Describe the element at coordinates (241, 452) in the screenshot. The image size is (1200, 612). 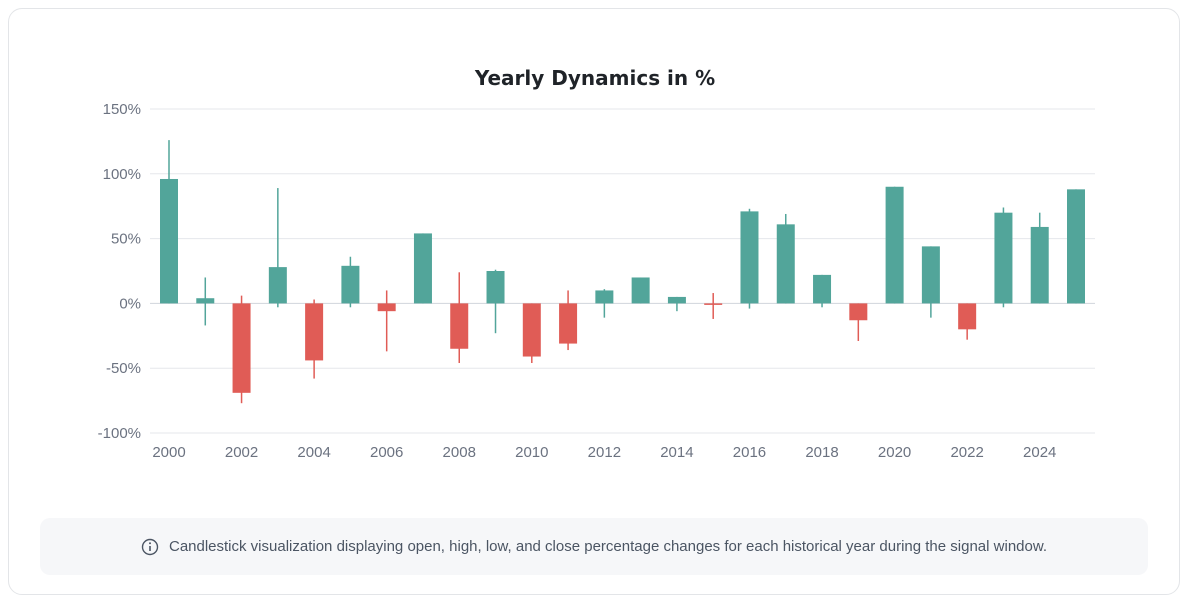
I see `x-tick-label: 2002` at that location.